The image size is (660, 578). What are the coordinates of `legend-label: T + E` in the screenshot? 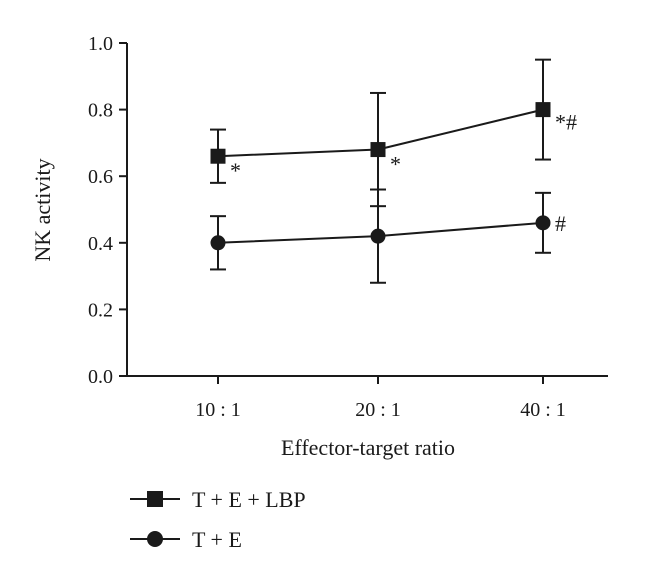 It's located at (217, 539).